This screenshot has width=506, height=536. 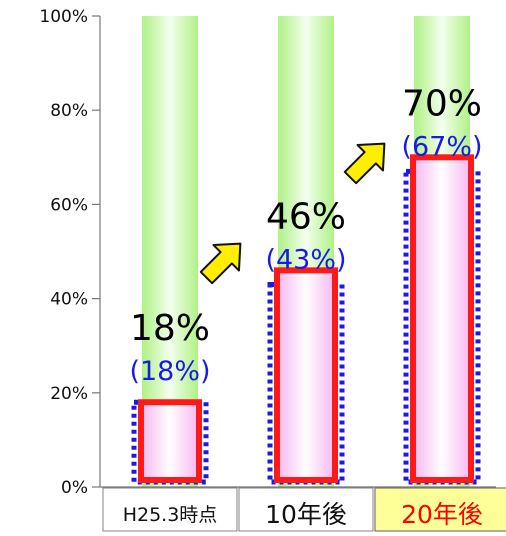 What do you see at coordinates (441, 146) in the screenshot?
I see `value-label-sub-3: (67%)` at bounding box center [441, 146].